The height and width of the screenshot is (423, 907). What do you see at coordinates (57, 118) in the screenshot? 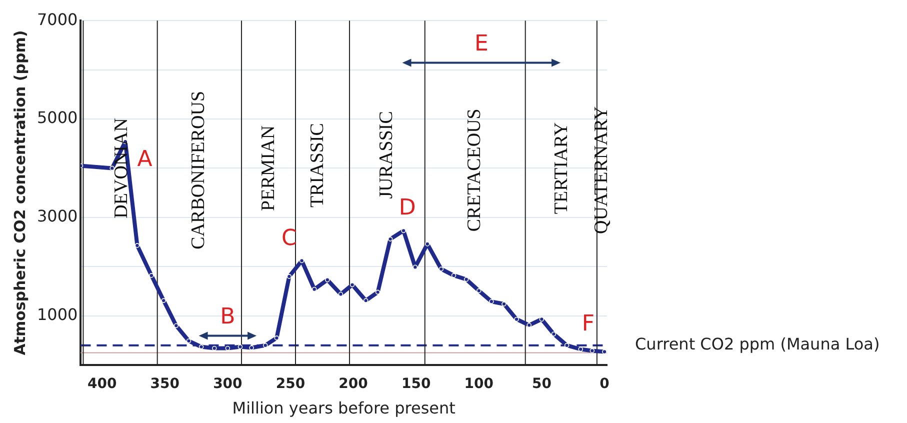
I see `y-tick-label: 5000` at bounding box center [57, 118].